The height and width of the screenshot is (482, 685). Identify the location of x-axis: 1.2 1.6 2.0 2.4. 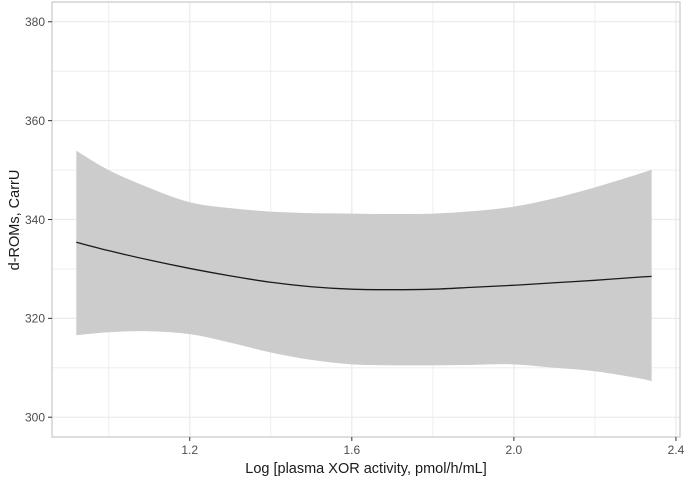
(433, 447).